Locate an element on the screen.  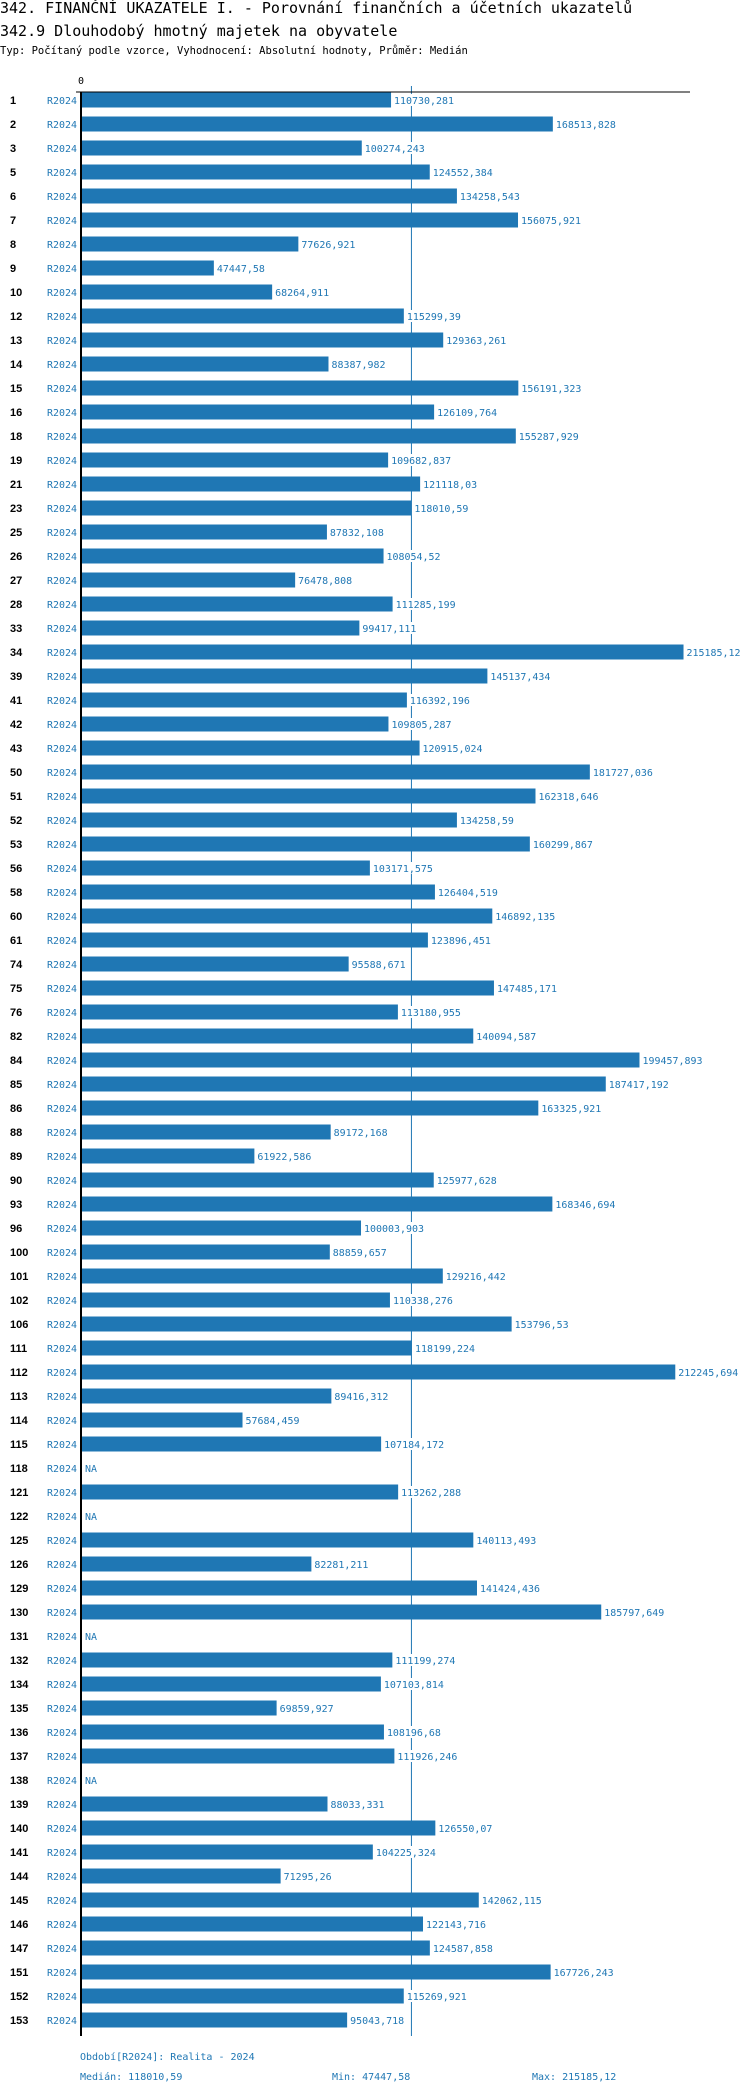
category-label: 137 is located at coordinates (19, 1757).